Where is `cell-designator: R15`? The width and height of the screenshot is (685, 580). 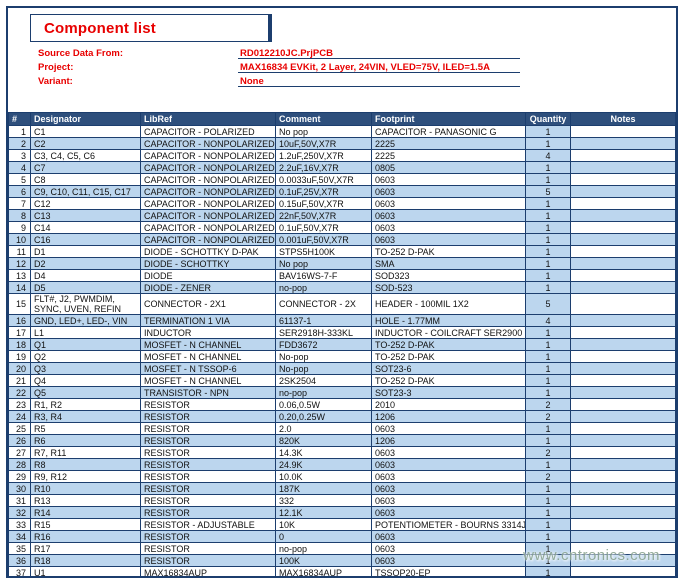 cell-designator: R15 is located at coordinates (85, 524).